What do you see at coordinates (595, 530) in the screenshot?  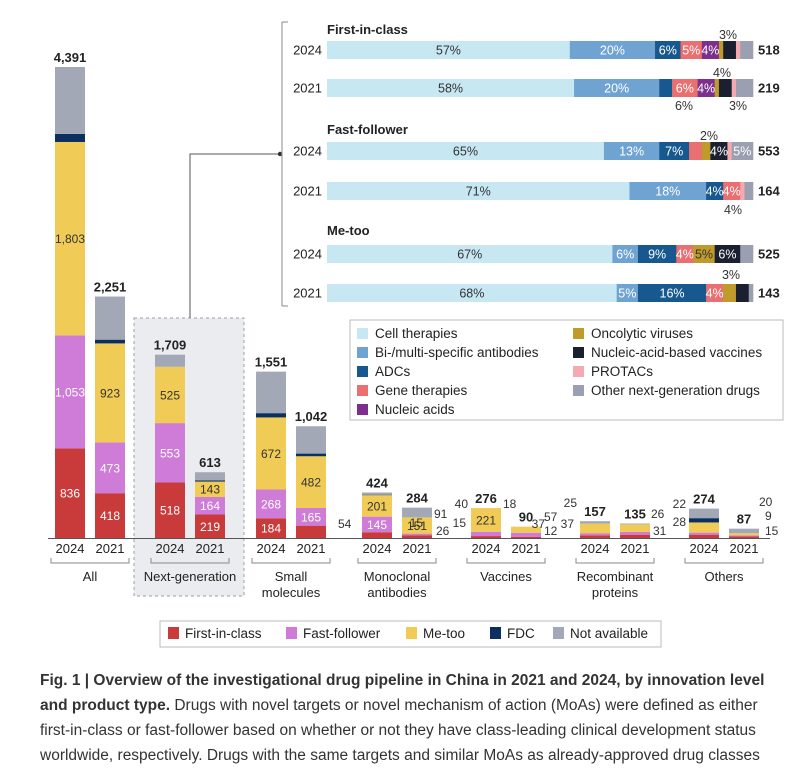 I see `bar-2024: 157 2024` at bounding box center [595, 530].